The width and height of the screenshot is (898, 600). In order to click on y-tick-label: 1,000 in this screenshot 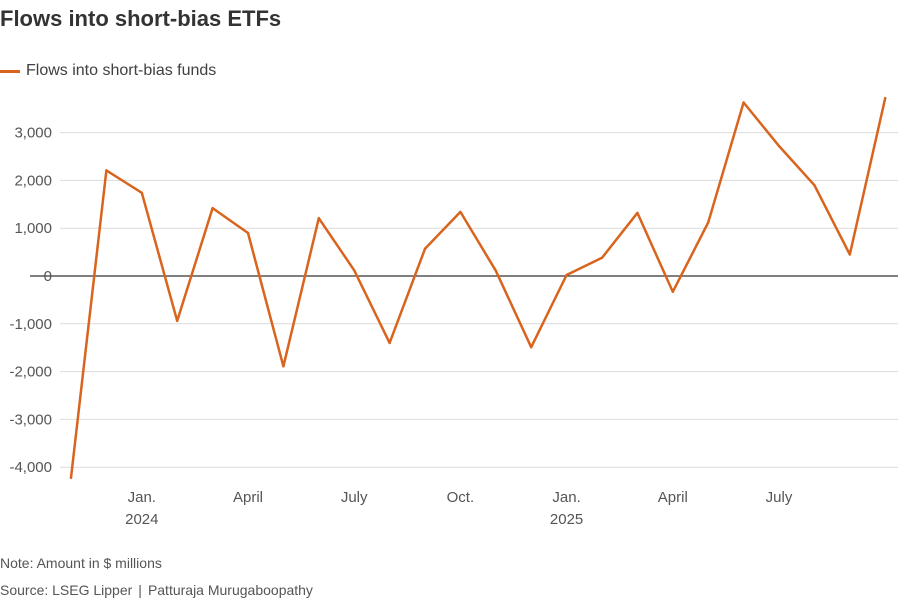, I will do `click(33, 228)`.